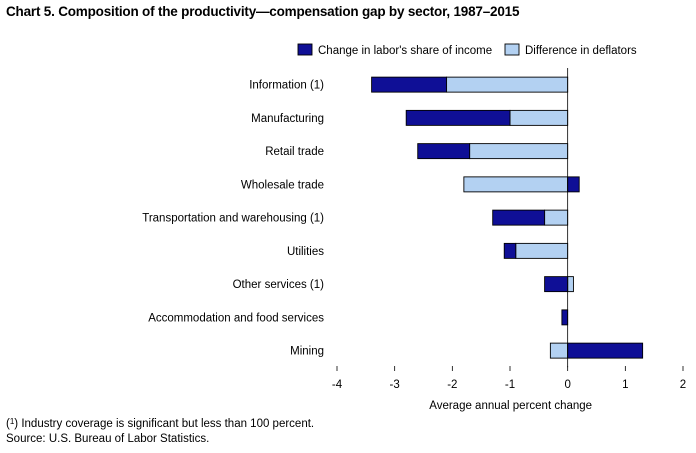 This screenshot has width=696, height=453. I want to click on bar-change-in-labor-s-share-of-income-utilities, so click(510, 250).